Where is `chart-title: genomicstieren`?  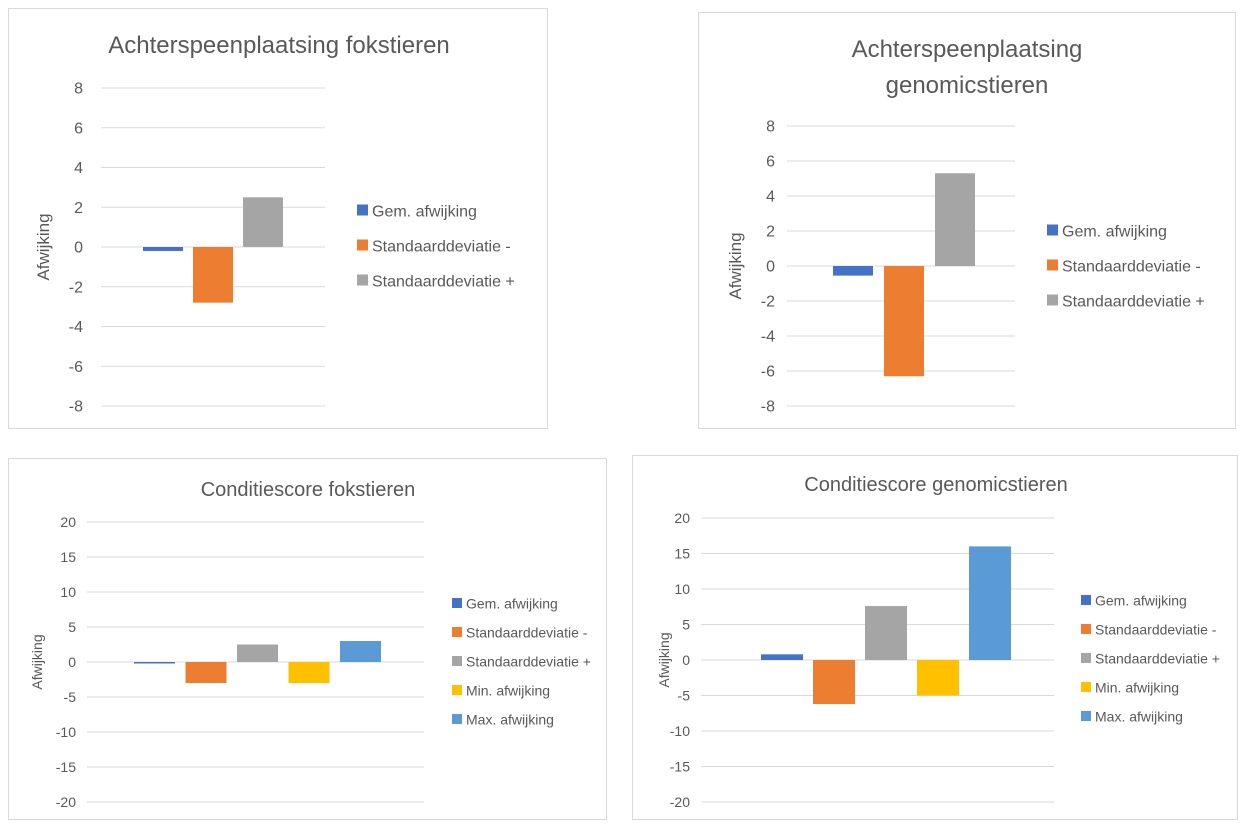 chart-title: genomicstieren is located at coordinates (967, 85).